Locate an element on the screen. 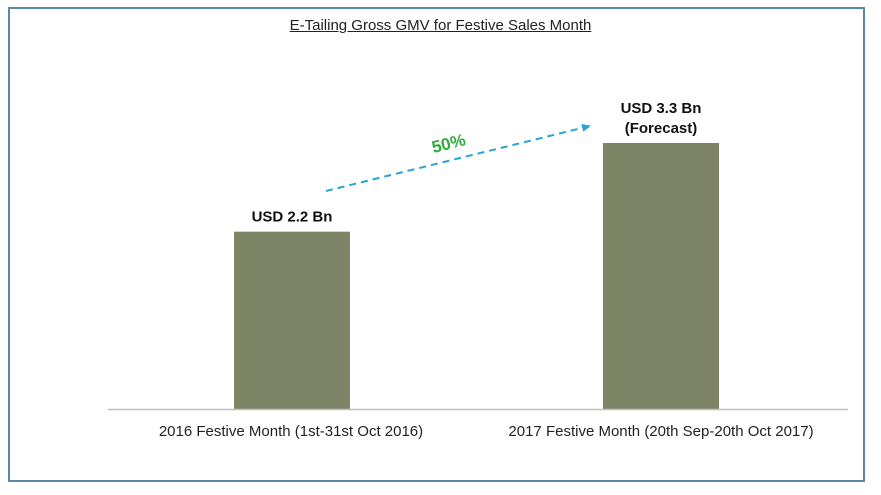  growth-annotation: 50% is located at coordinates (449, 143).